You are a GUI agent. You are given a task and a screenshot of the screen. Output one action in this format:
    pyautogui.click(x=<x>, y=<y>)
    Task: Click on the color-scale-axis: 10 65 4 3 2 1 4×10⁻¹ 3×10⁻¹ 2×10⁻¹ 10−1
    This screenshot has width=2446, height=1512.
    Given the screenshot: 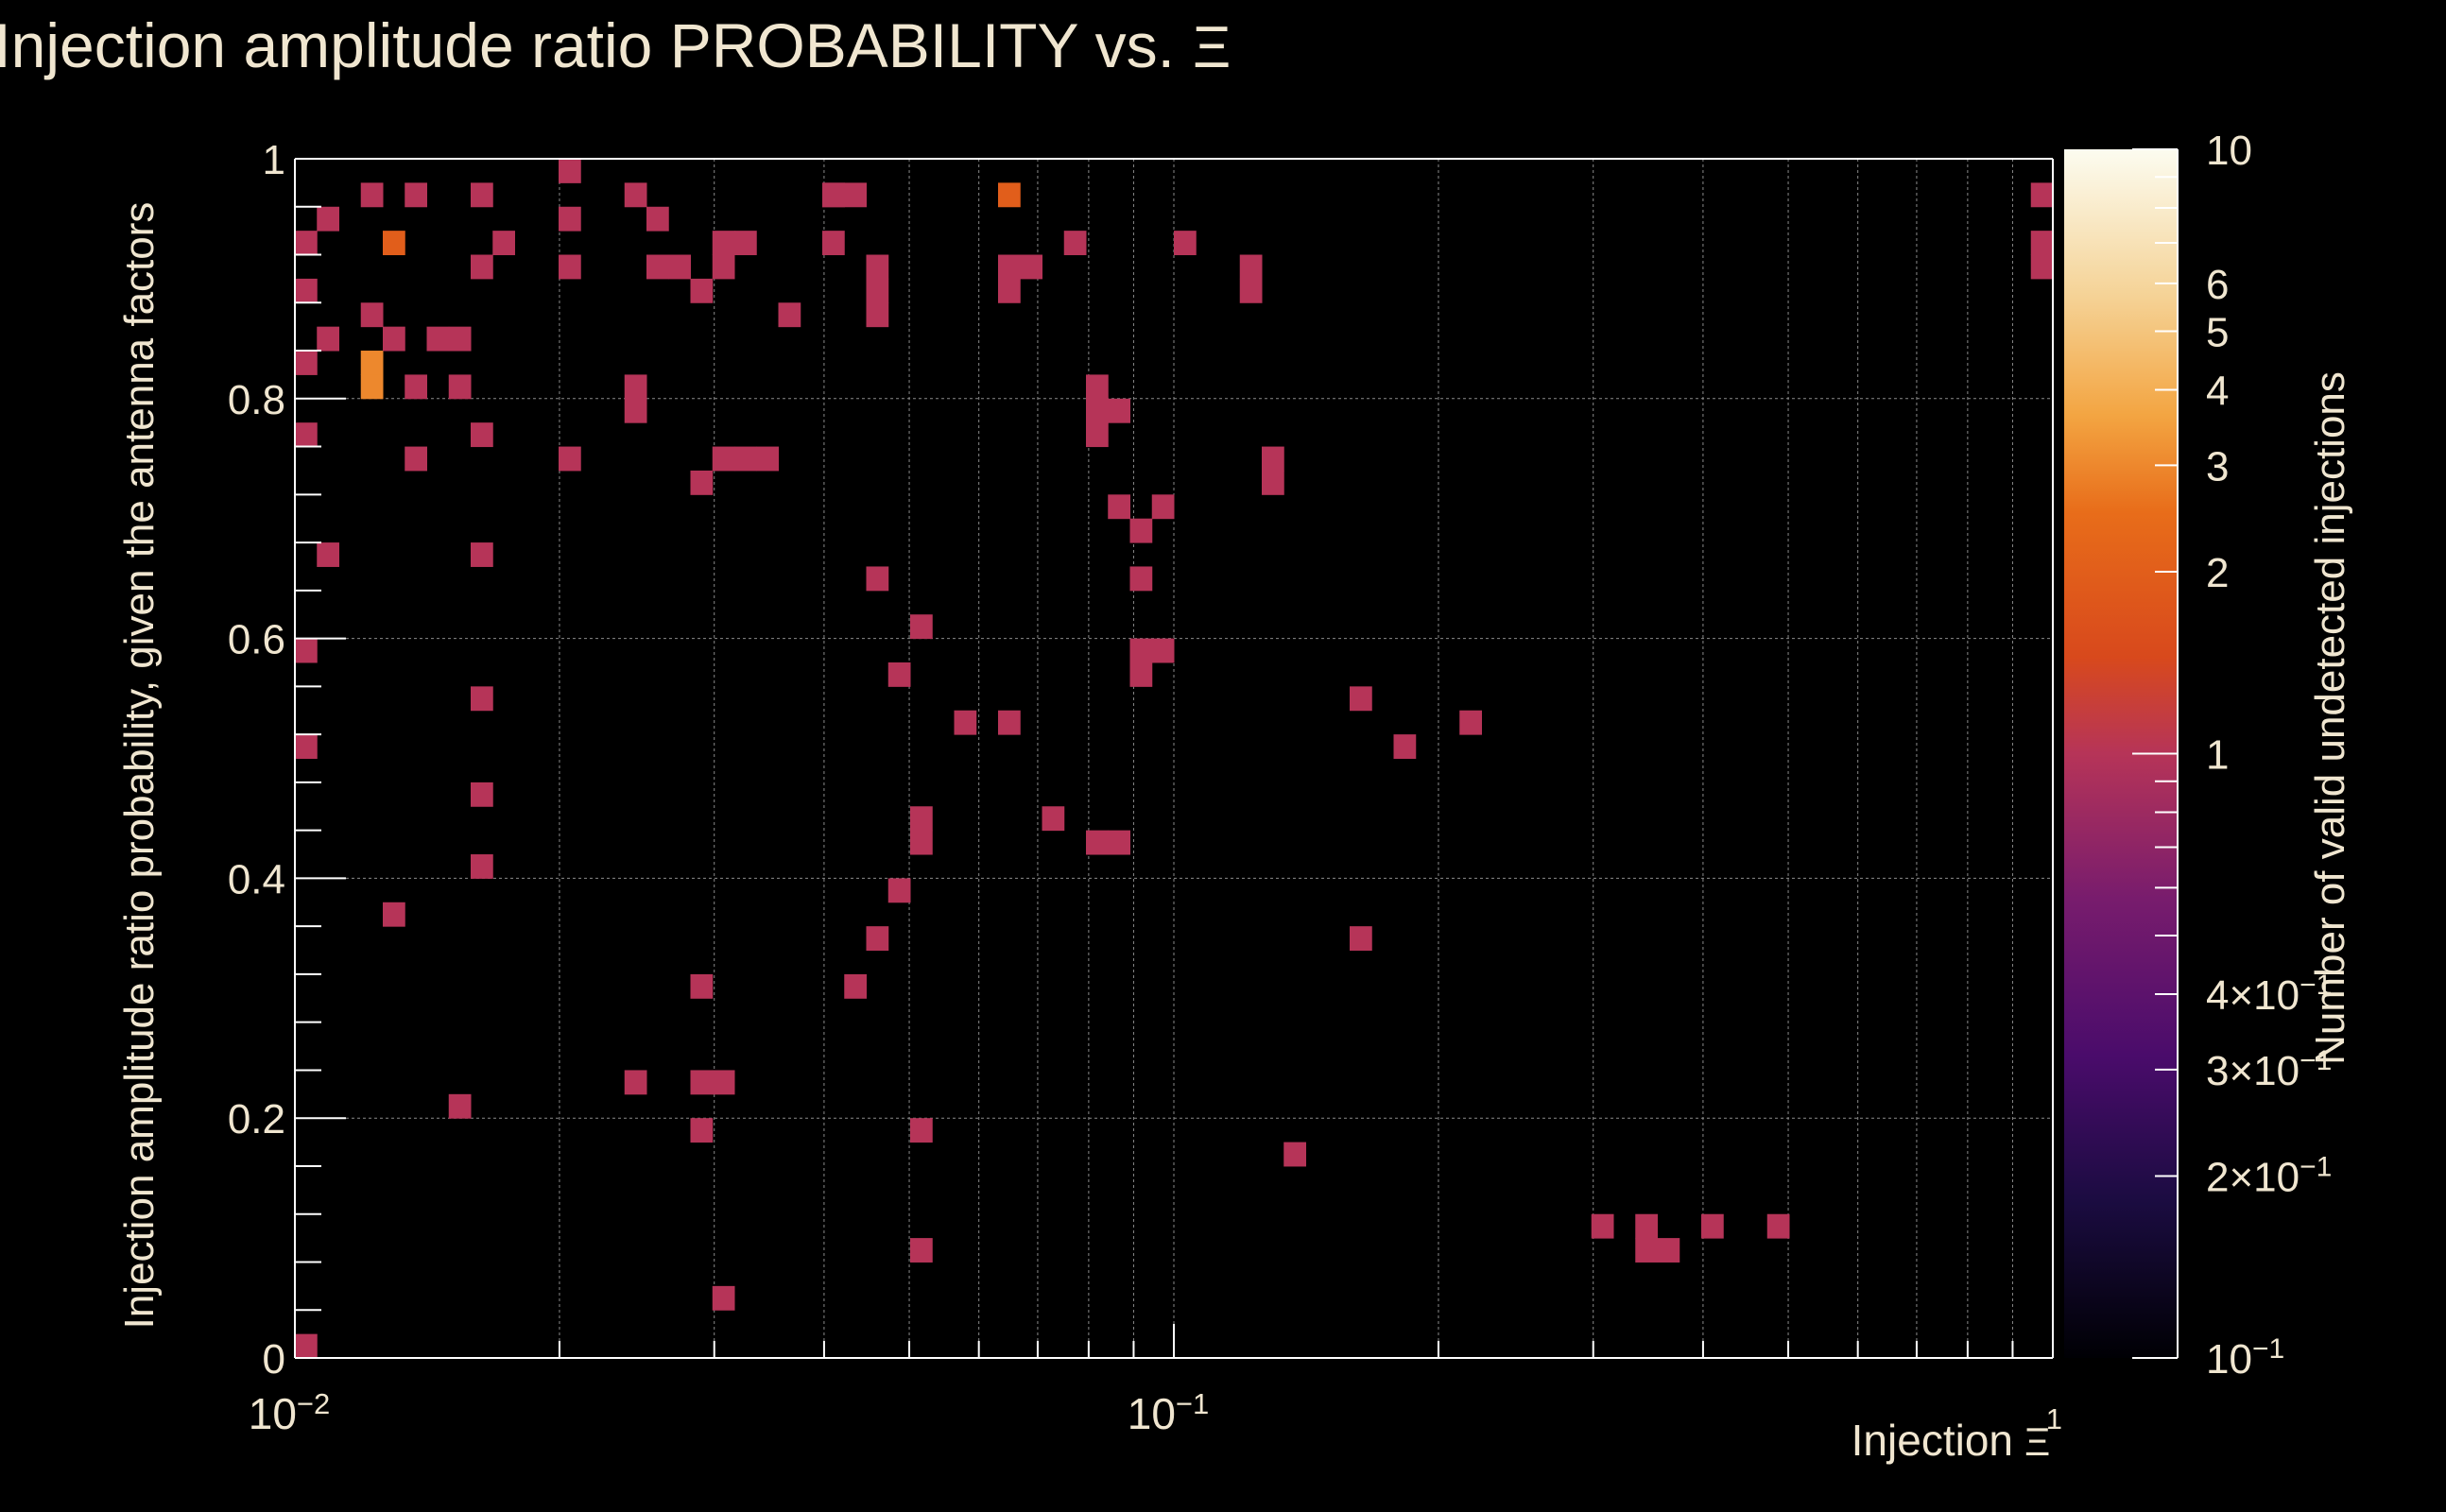 What is the action you would take?
    pyautogui.click(x=2232, y=755)
    